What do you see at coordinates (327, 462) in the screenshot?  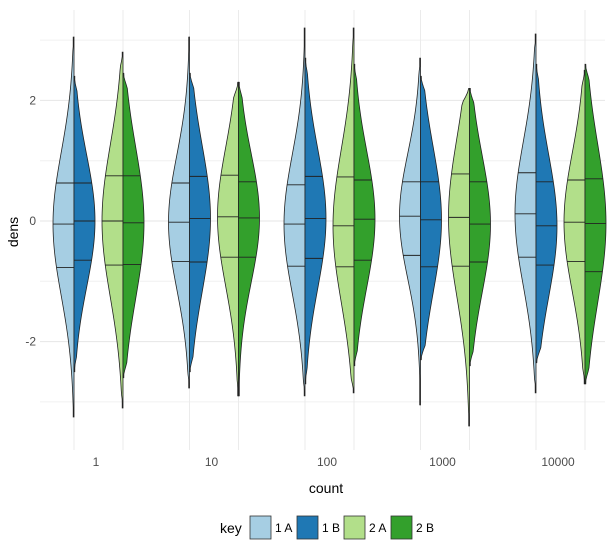 I see `x-tick-label: 100` at bounding box center [327, 462].